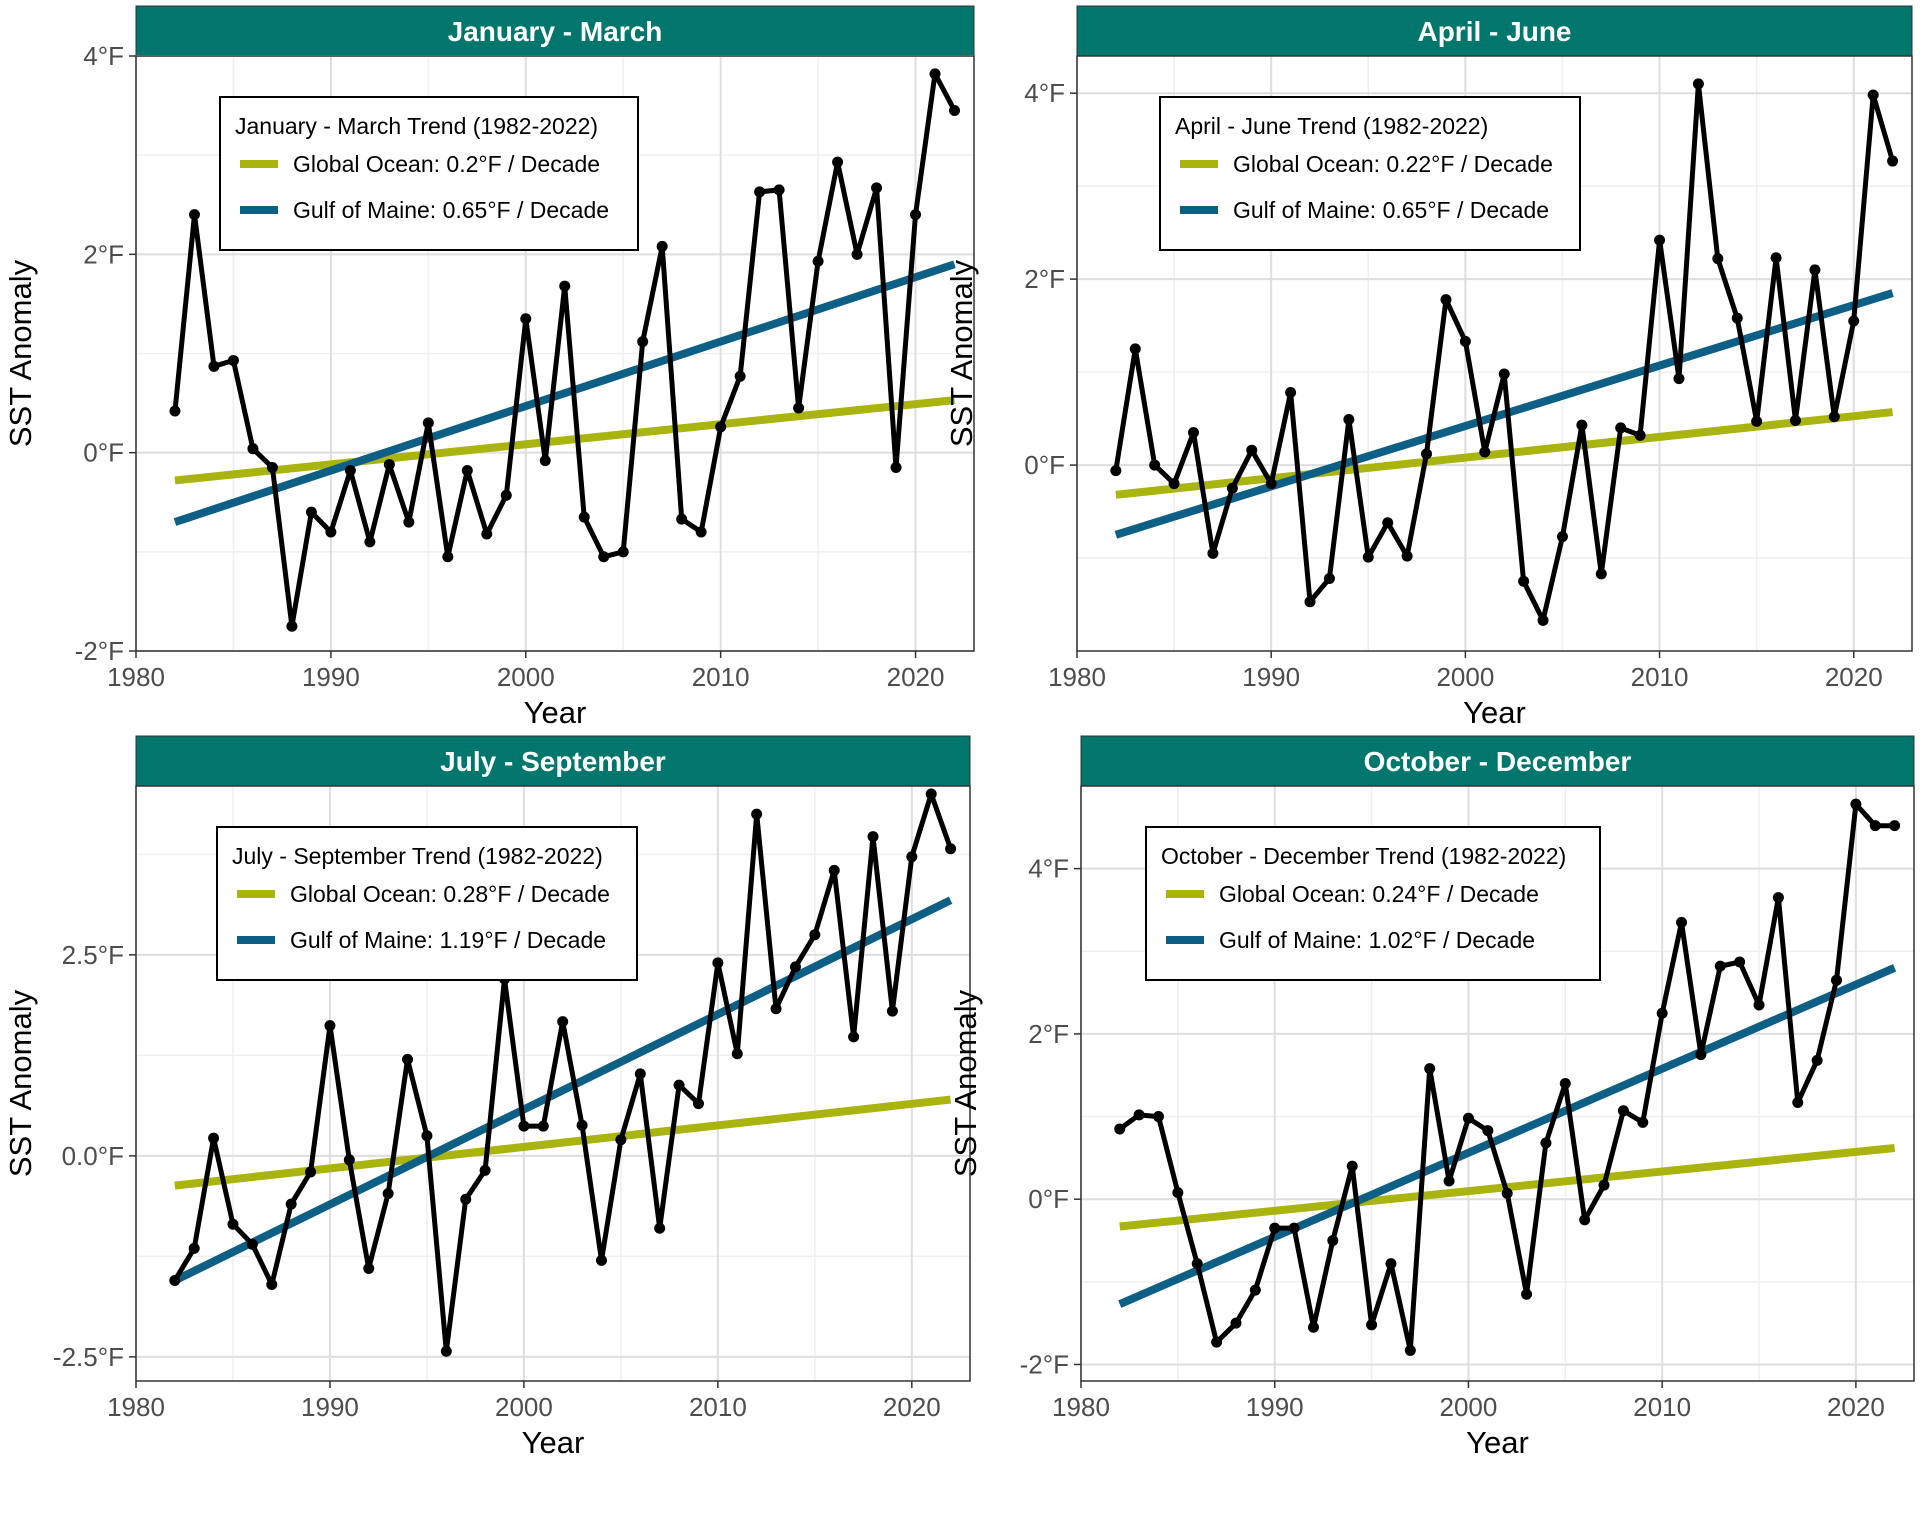 This screenshot has width=1920, height=1536. Describe the element at coordinates (1391, 210) in the screenshot. I see `legend-label: Gulf of Maine: 0.65°F / Decade` at that location.